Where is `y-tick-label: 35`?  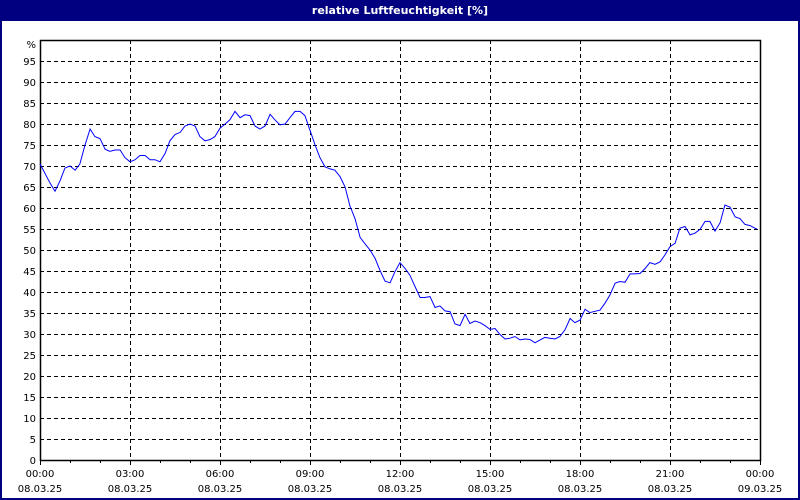 y-tick-label: 35 is located at coordinates (29, 314).